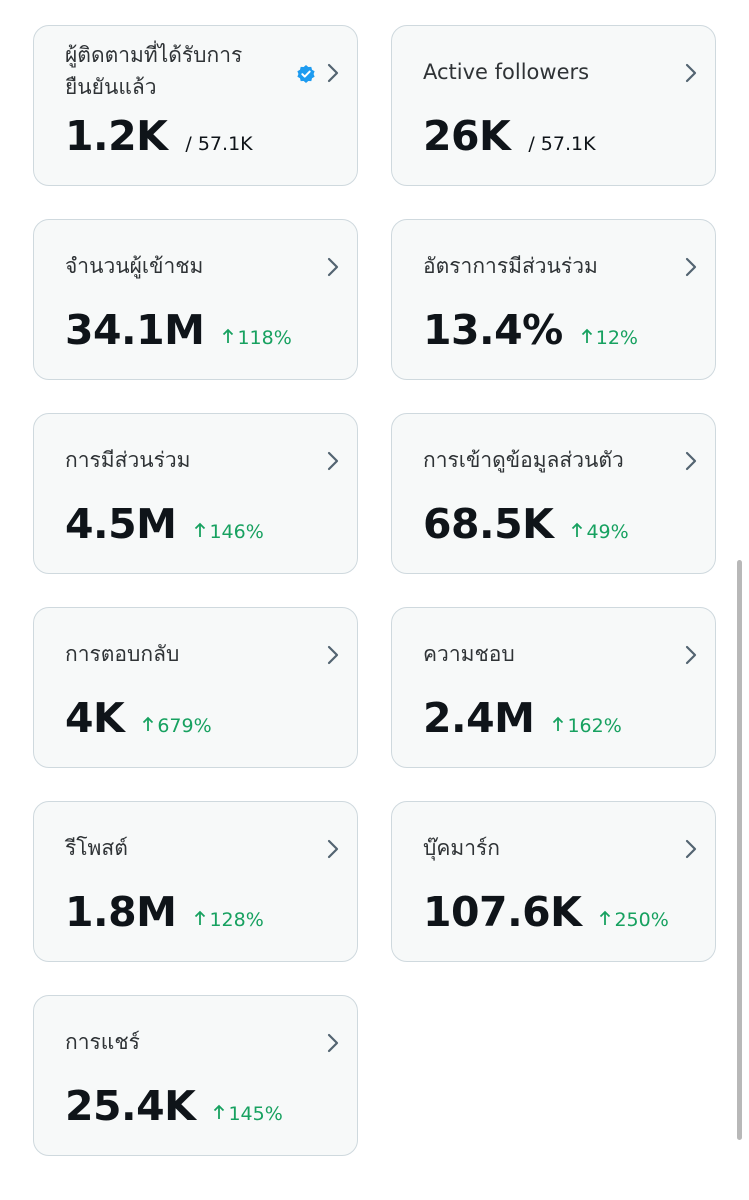 Image resolution: width=749 pixels, height=1200 pixels. Describe the element at coordinates (116, 136) in the screenshot. I see `metric-value: 1.2K` at that location.